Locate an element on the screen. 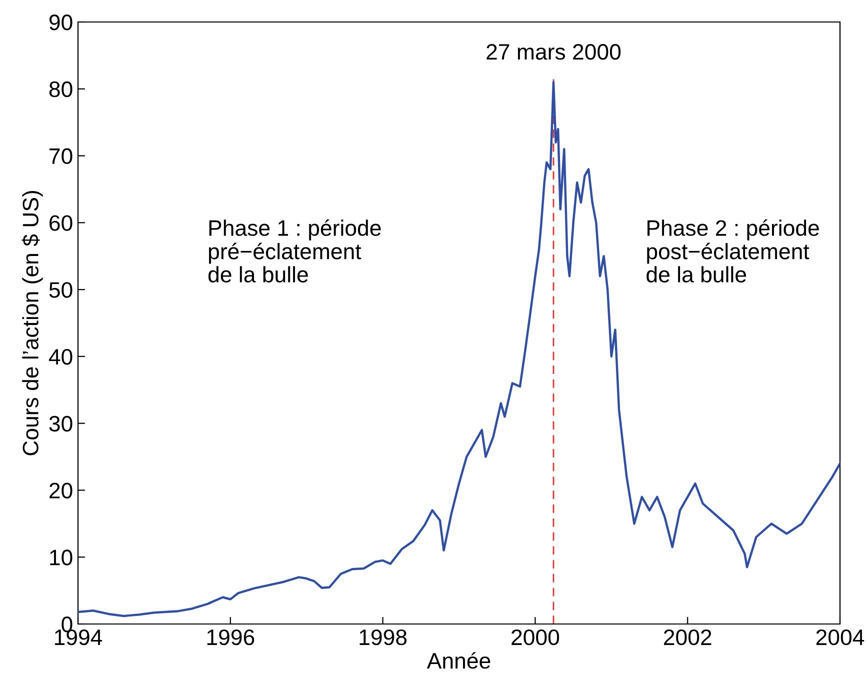  y-tick-label: 30 is located at coordinates (60, 424).